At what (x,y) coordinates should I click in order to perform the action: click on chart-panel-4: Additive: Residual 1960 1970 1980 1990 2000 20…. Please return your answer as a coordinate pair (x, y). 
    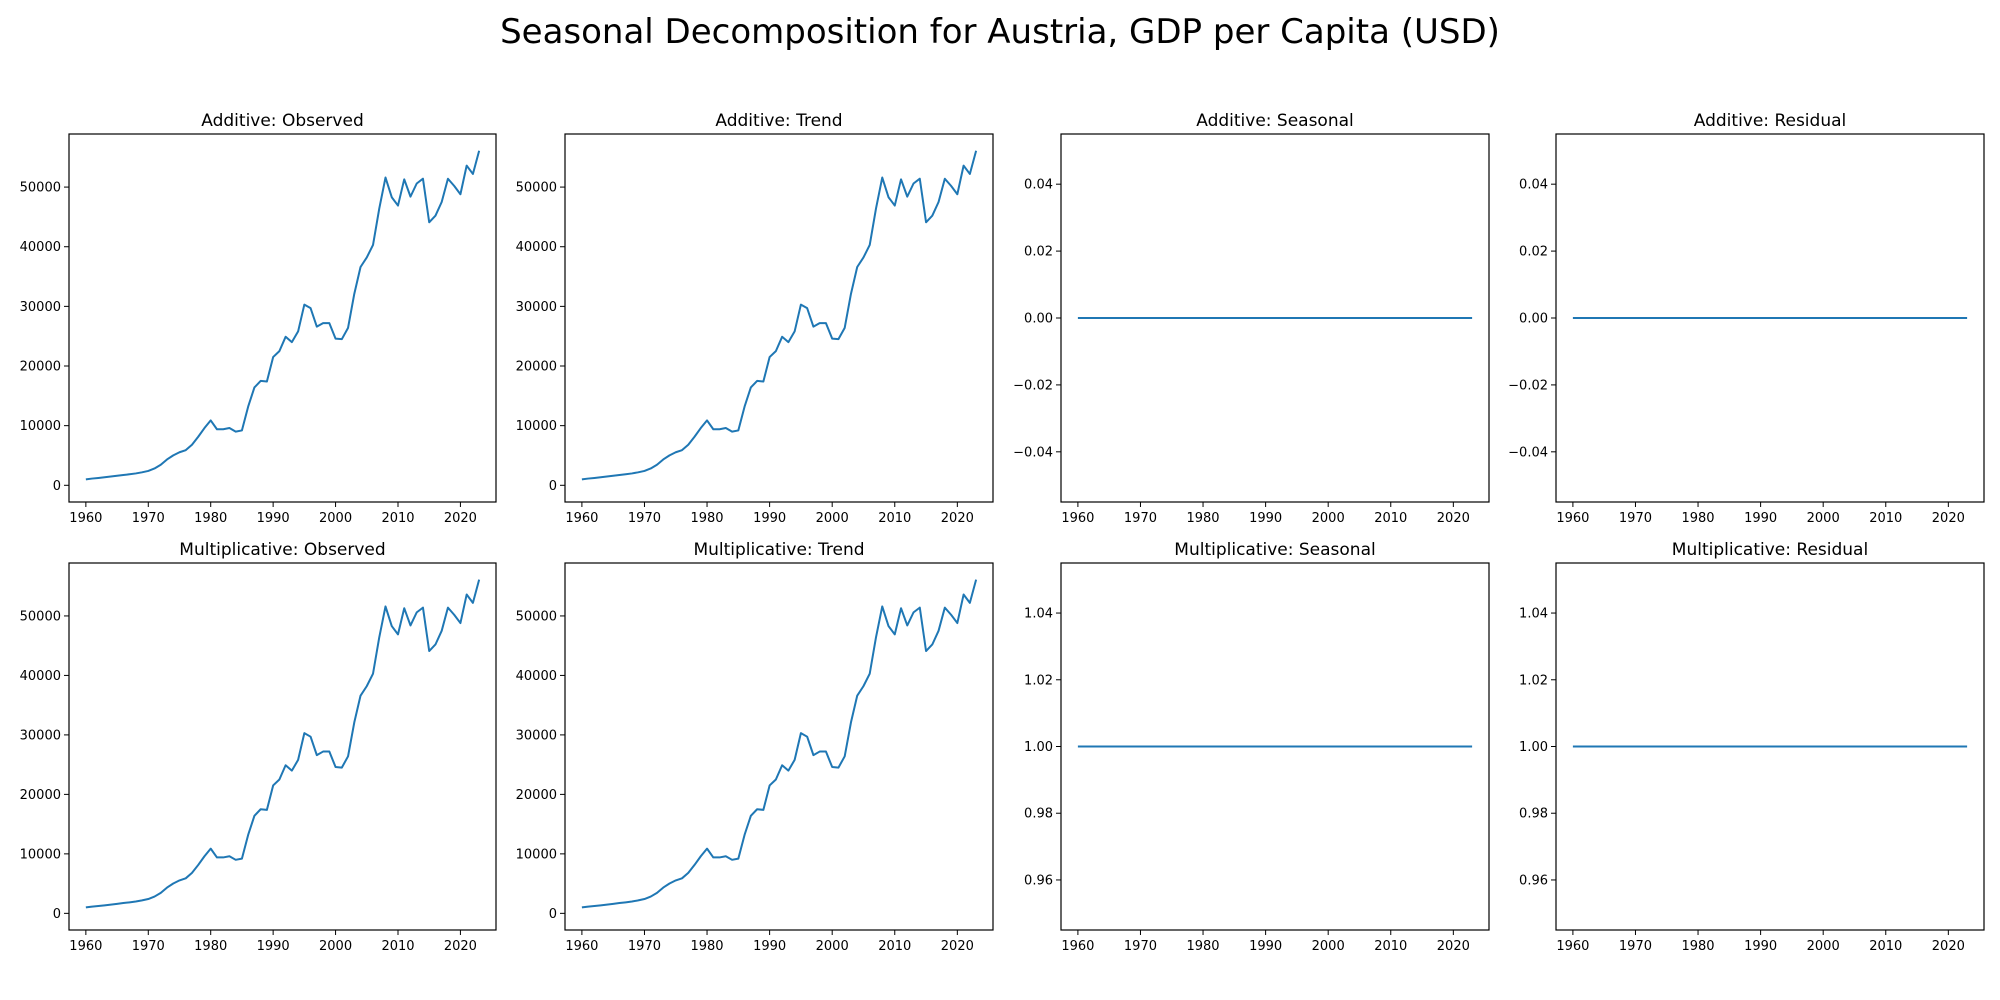
    Looking at the image, I should click on (1746, 318).